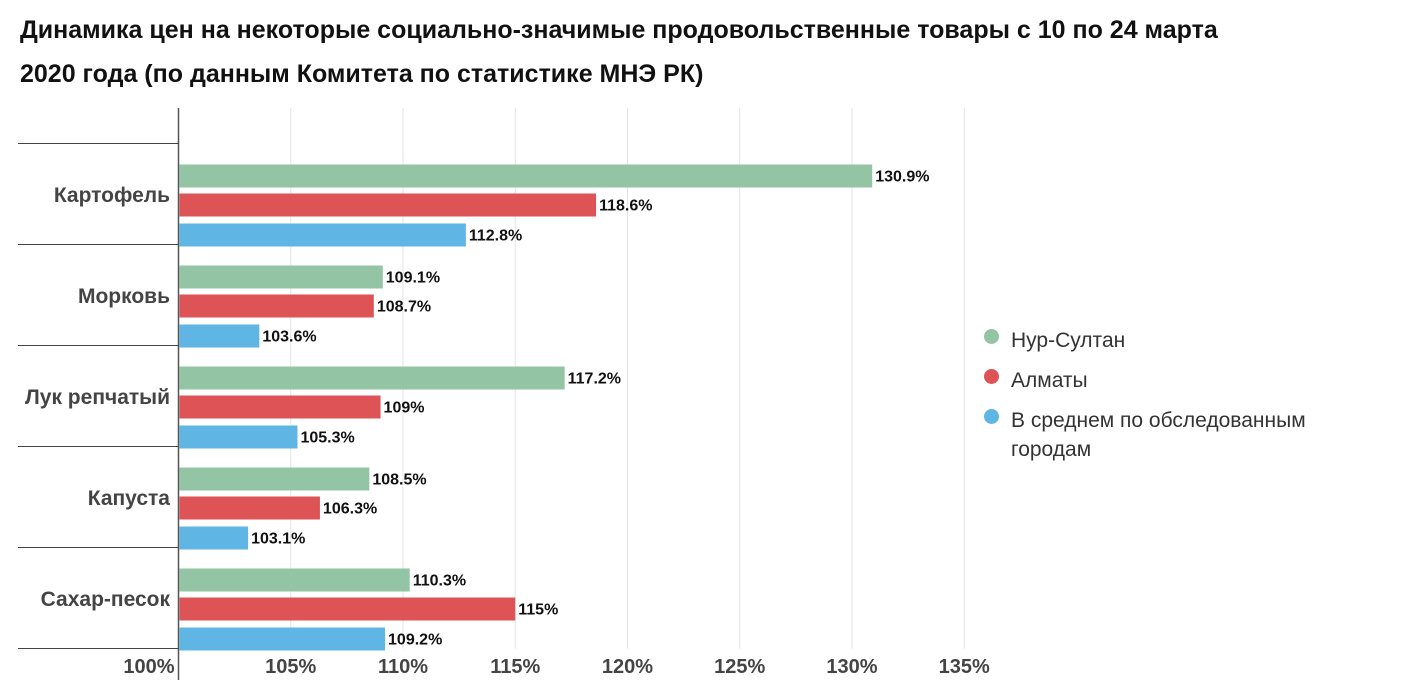 The image size is (1401, 686). Describe the element at coordinates (415, 640) in the screenshot. I see `data-label: 109.2%` at that location.